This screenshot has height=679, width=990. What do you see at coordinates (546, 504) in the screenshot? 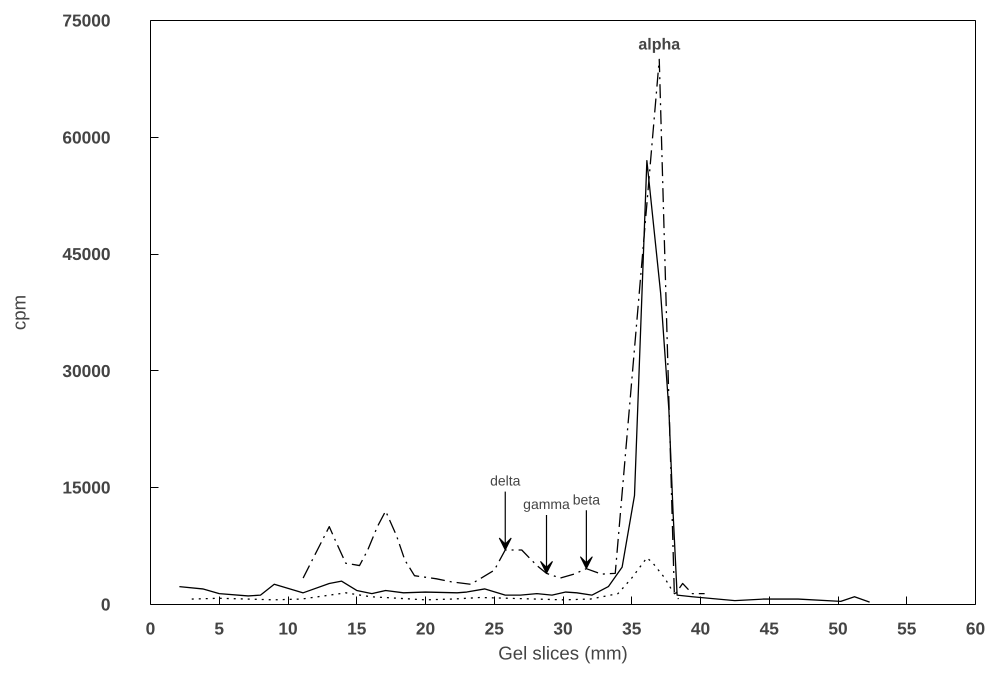
I see `annotation: gamma` at bounding box center [546, 504].